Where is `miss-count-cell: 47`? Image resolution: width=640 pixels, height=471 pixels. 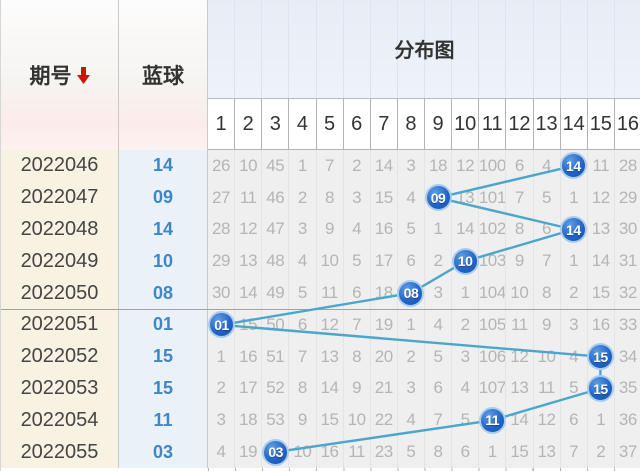 miss-count-cell: 47 is located at coordinates (274, 229).